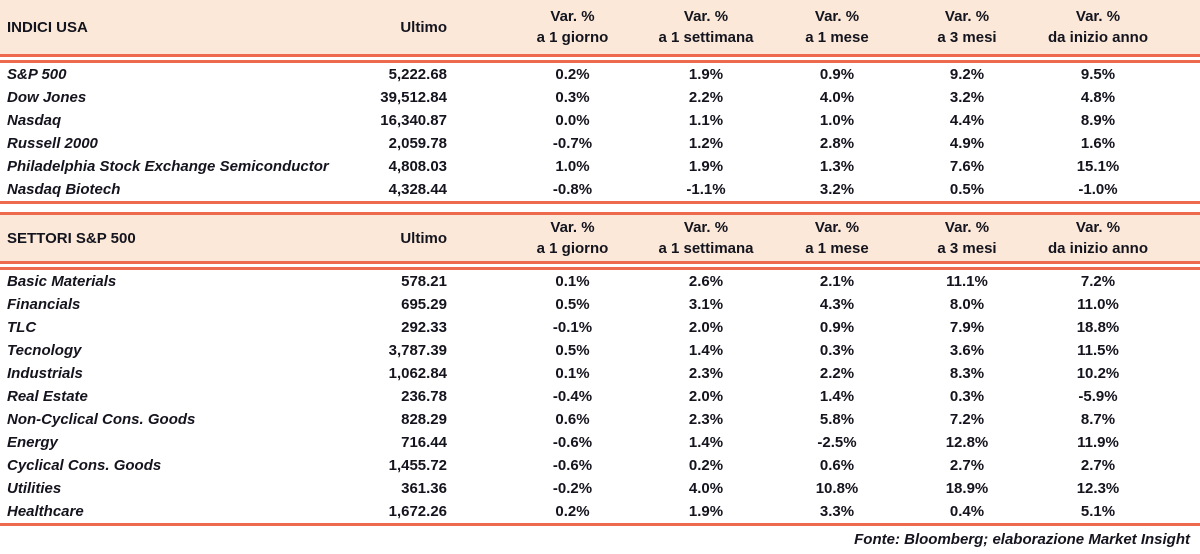 This screenshot has width=1200, height=554. Describe the element at coordinates (1098, 120) in the screenshot. I see `var-ytd-cell: 8.9%` at that location.